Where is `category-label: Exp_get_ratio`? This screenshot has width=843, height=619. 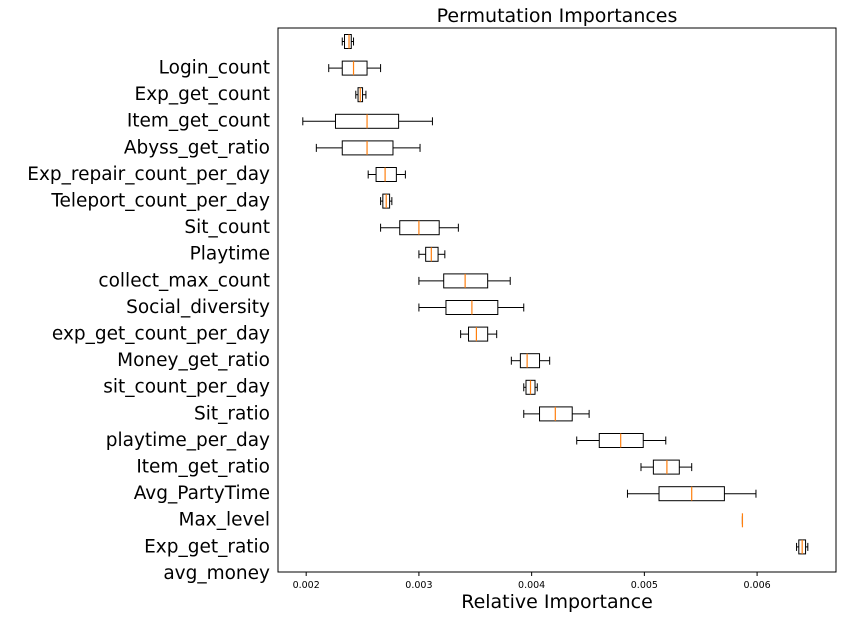
category-label: Exp_get_ratio is located at coordinates (207, 546).